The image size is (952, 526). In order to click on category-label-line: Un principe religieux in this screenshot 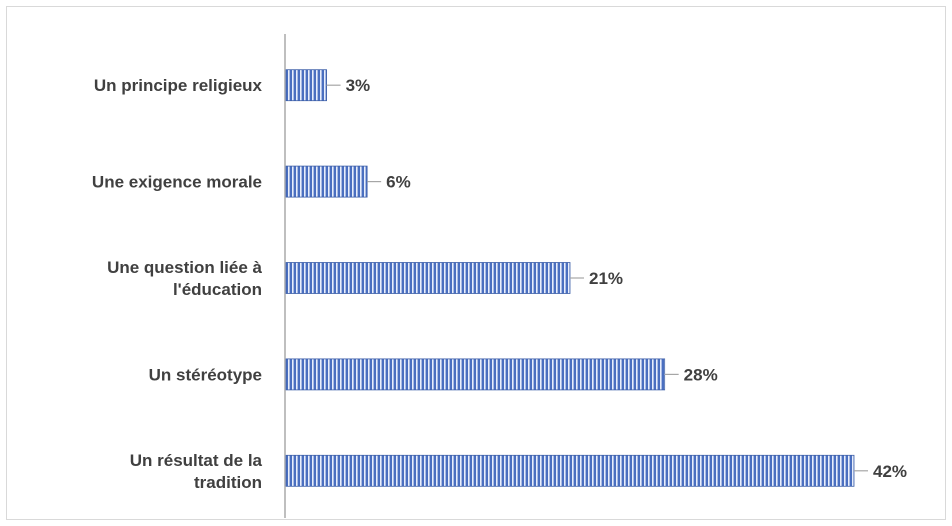, I will do `click(178, 85)`.